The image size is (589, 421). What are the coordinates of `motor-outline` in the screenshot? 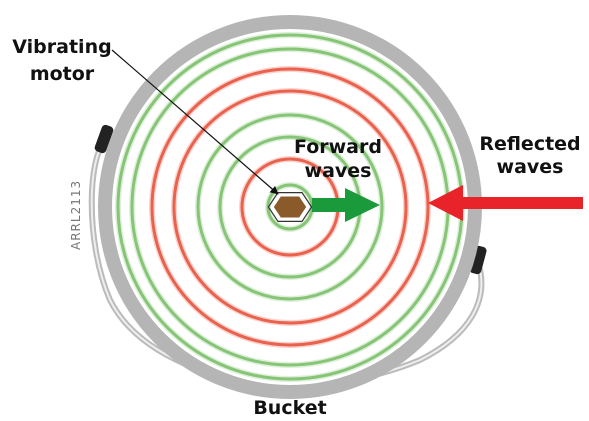 It's located at (290, 207).